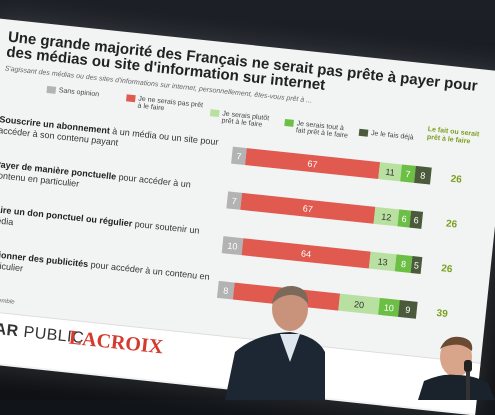 The image size is (495, 415). What do you see at coordinates (416, 219) in the screenshot?
I see `bar-segment-deja: 6` at bounding box center [416, 219].